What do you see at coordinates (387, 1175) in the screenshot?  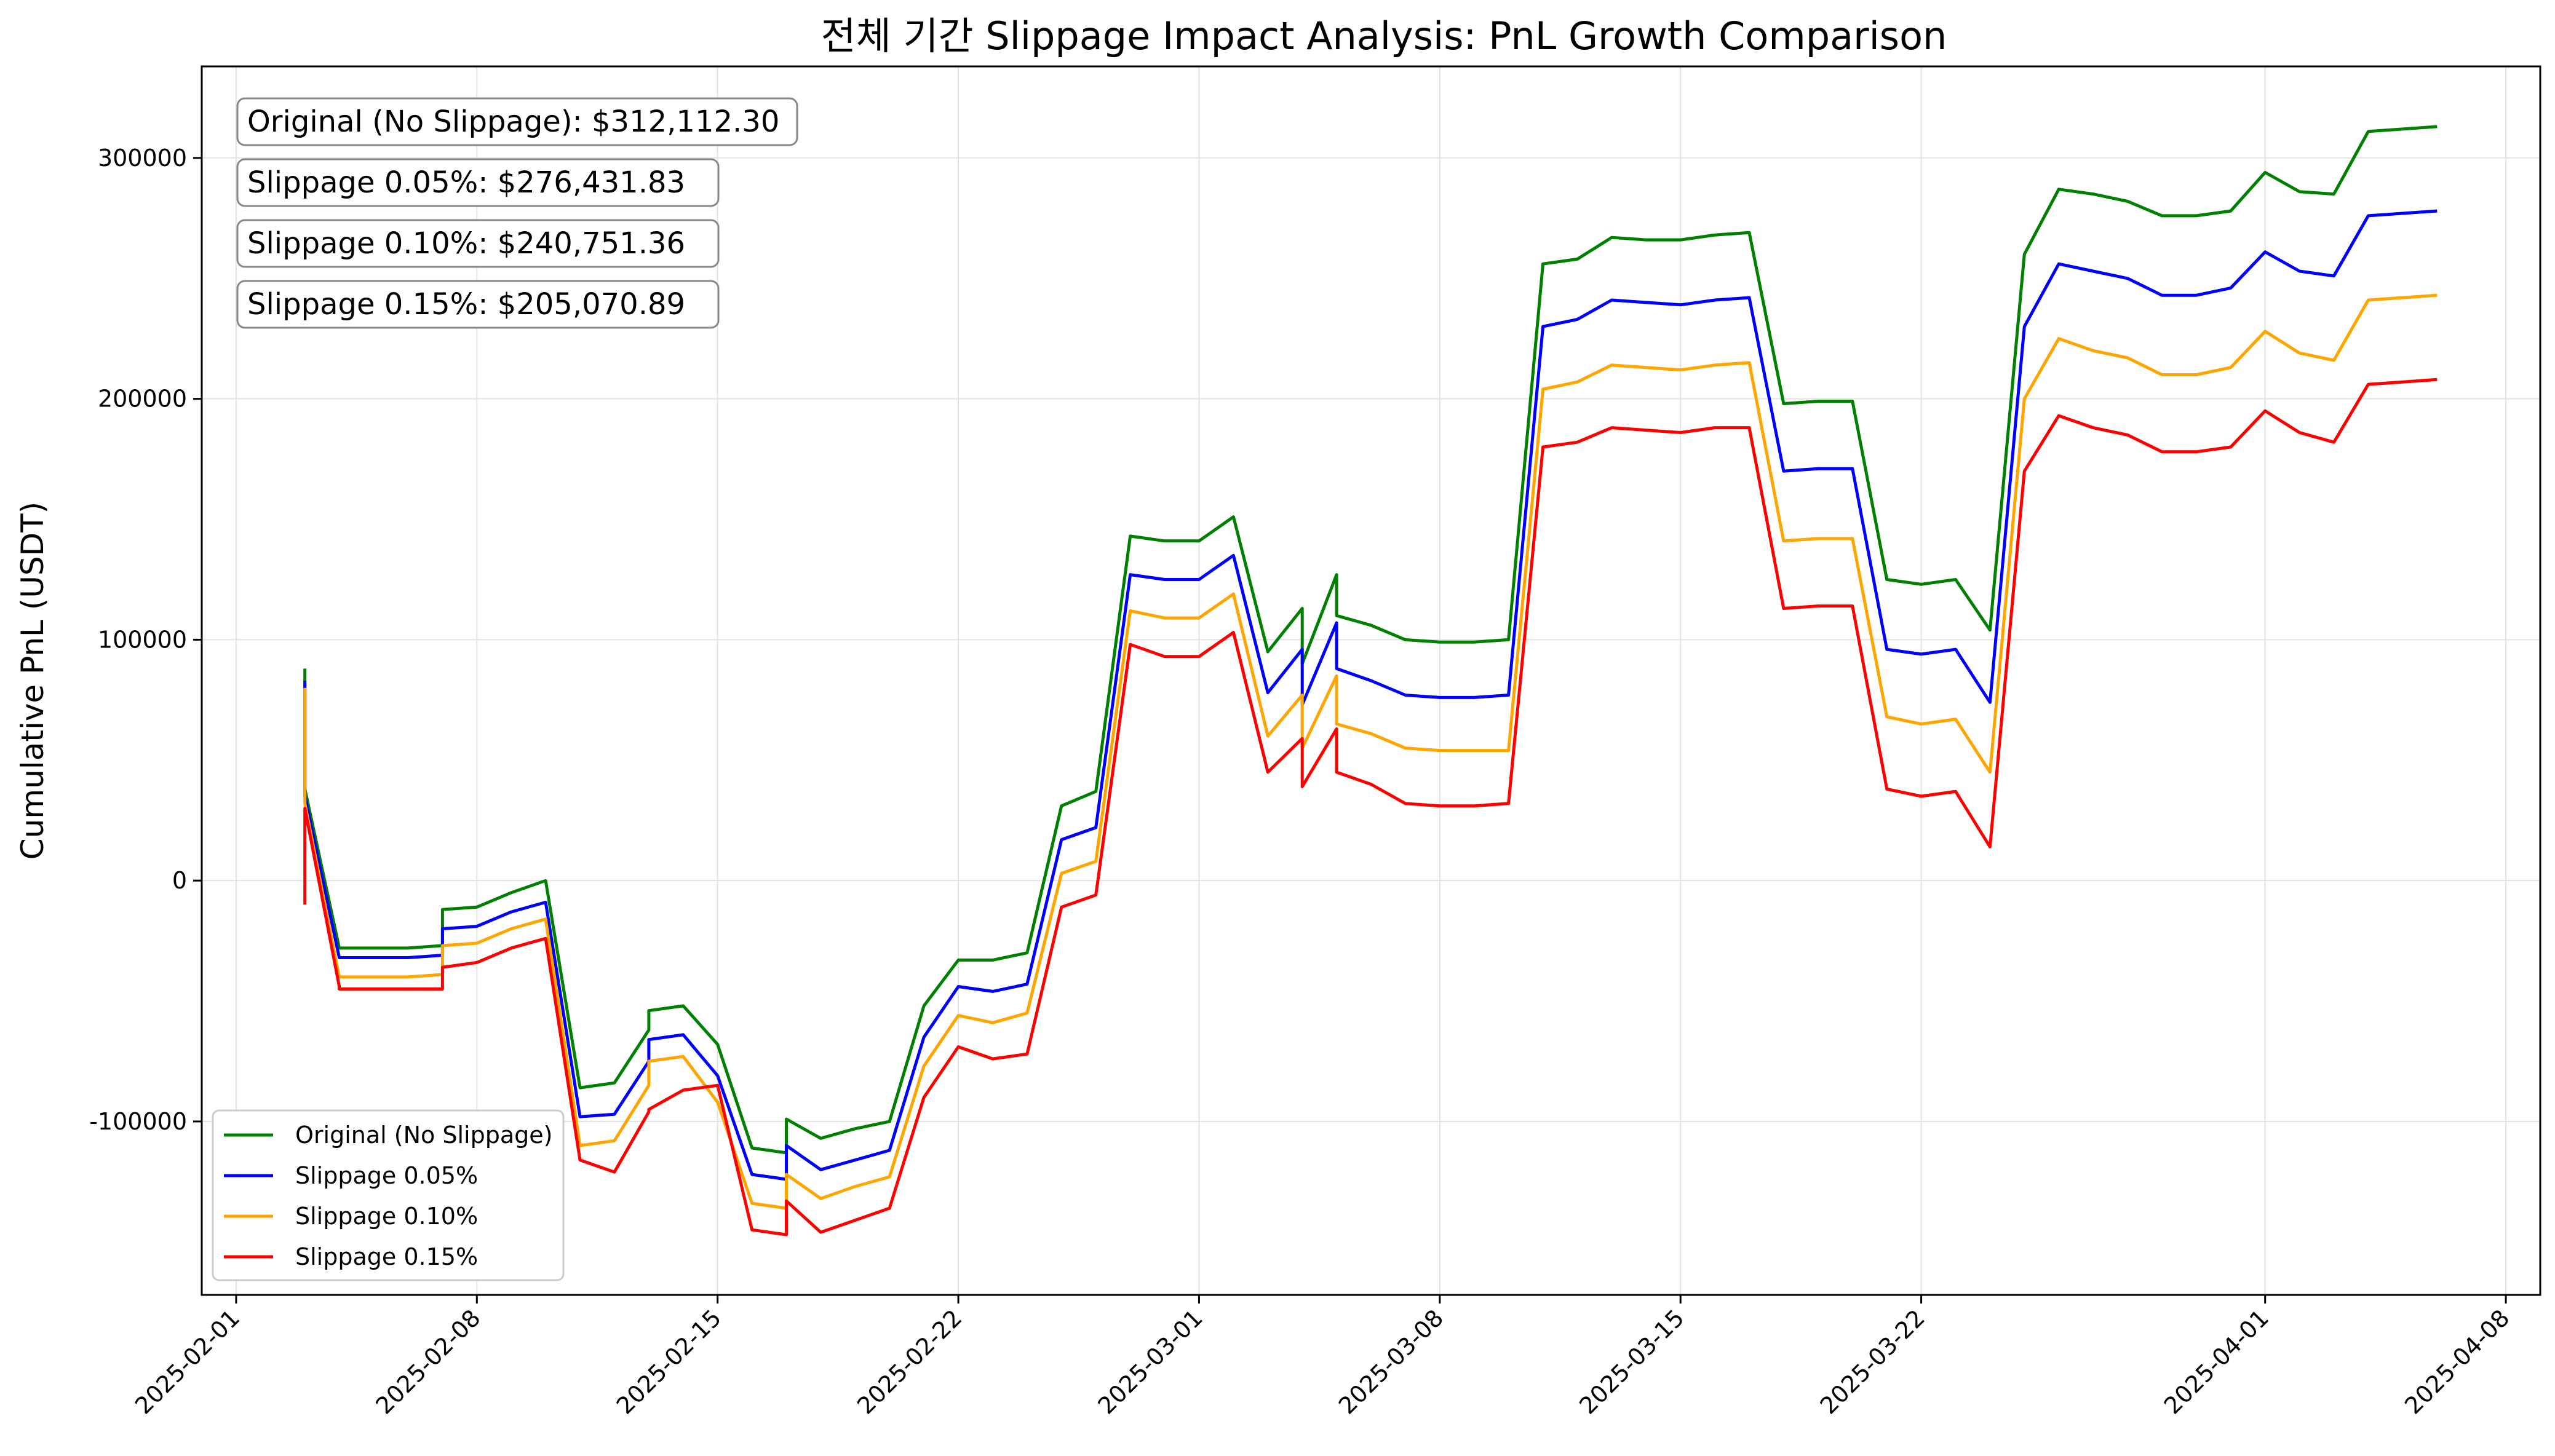 I see `legend-entry: Slippage 0.05%` at bounding box center [387, 1175].